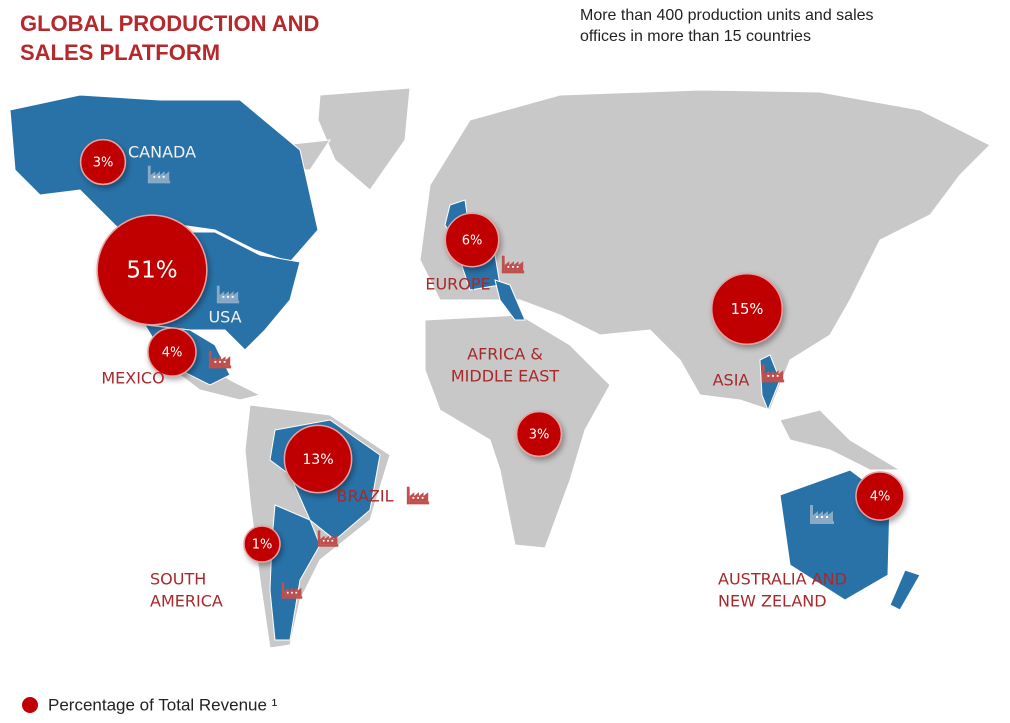  Describe the element at coordinates (772, 601) in the screenshot. I see `region-label: NEW ZELAND` at that location.